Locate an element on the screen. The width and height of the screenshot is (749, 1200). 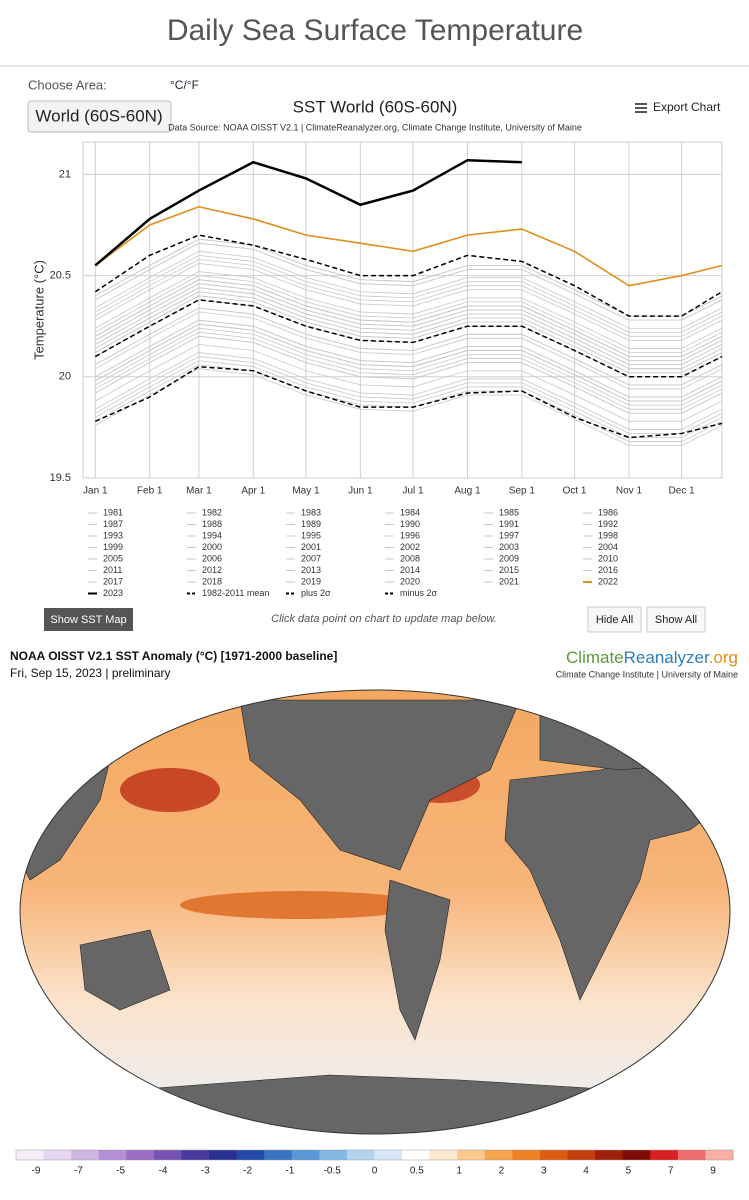
legend-label: 2009 is located at coordinates (509, 558).